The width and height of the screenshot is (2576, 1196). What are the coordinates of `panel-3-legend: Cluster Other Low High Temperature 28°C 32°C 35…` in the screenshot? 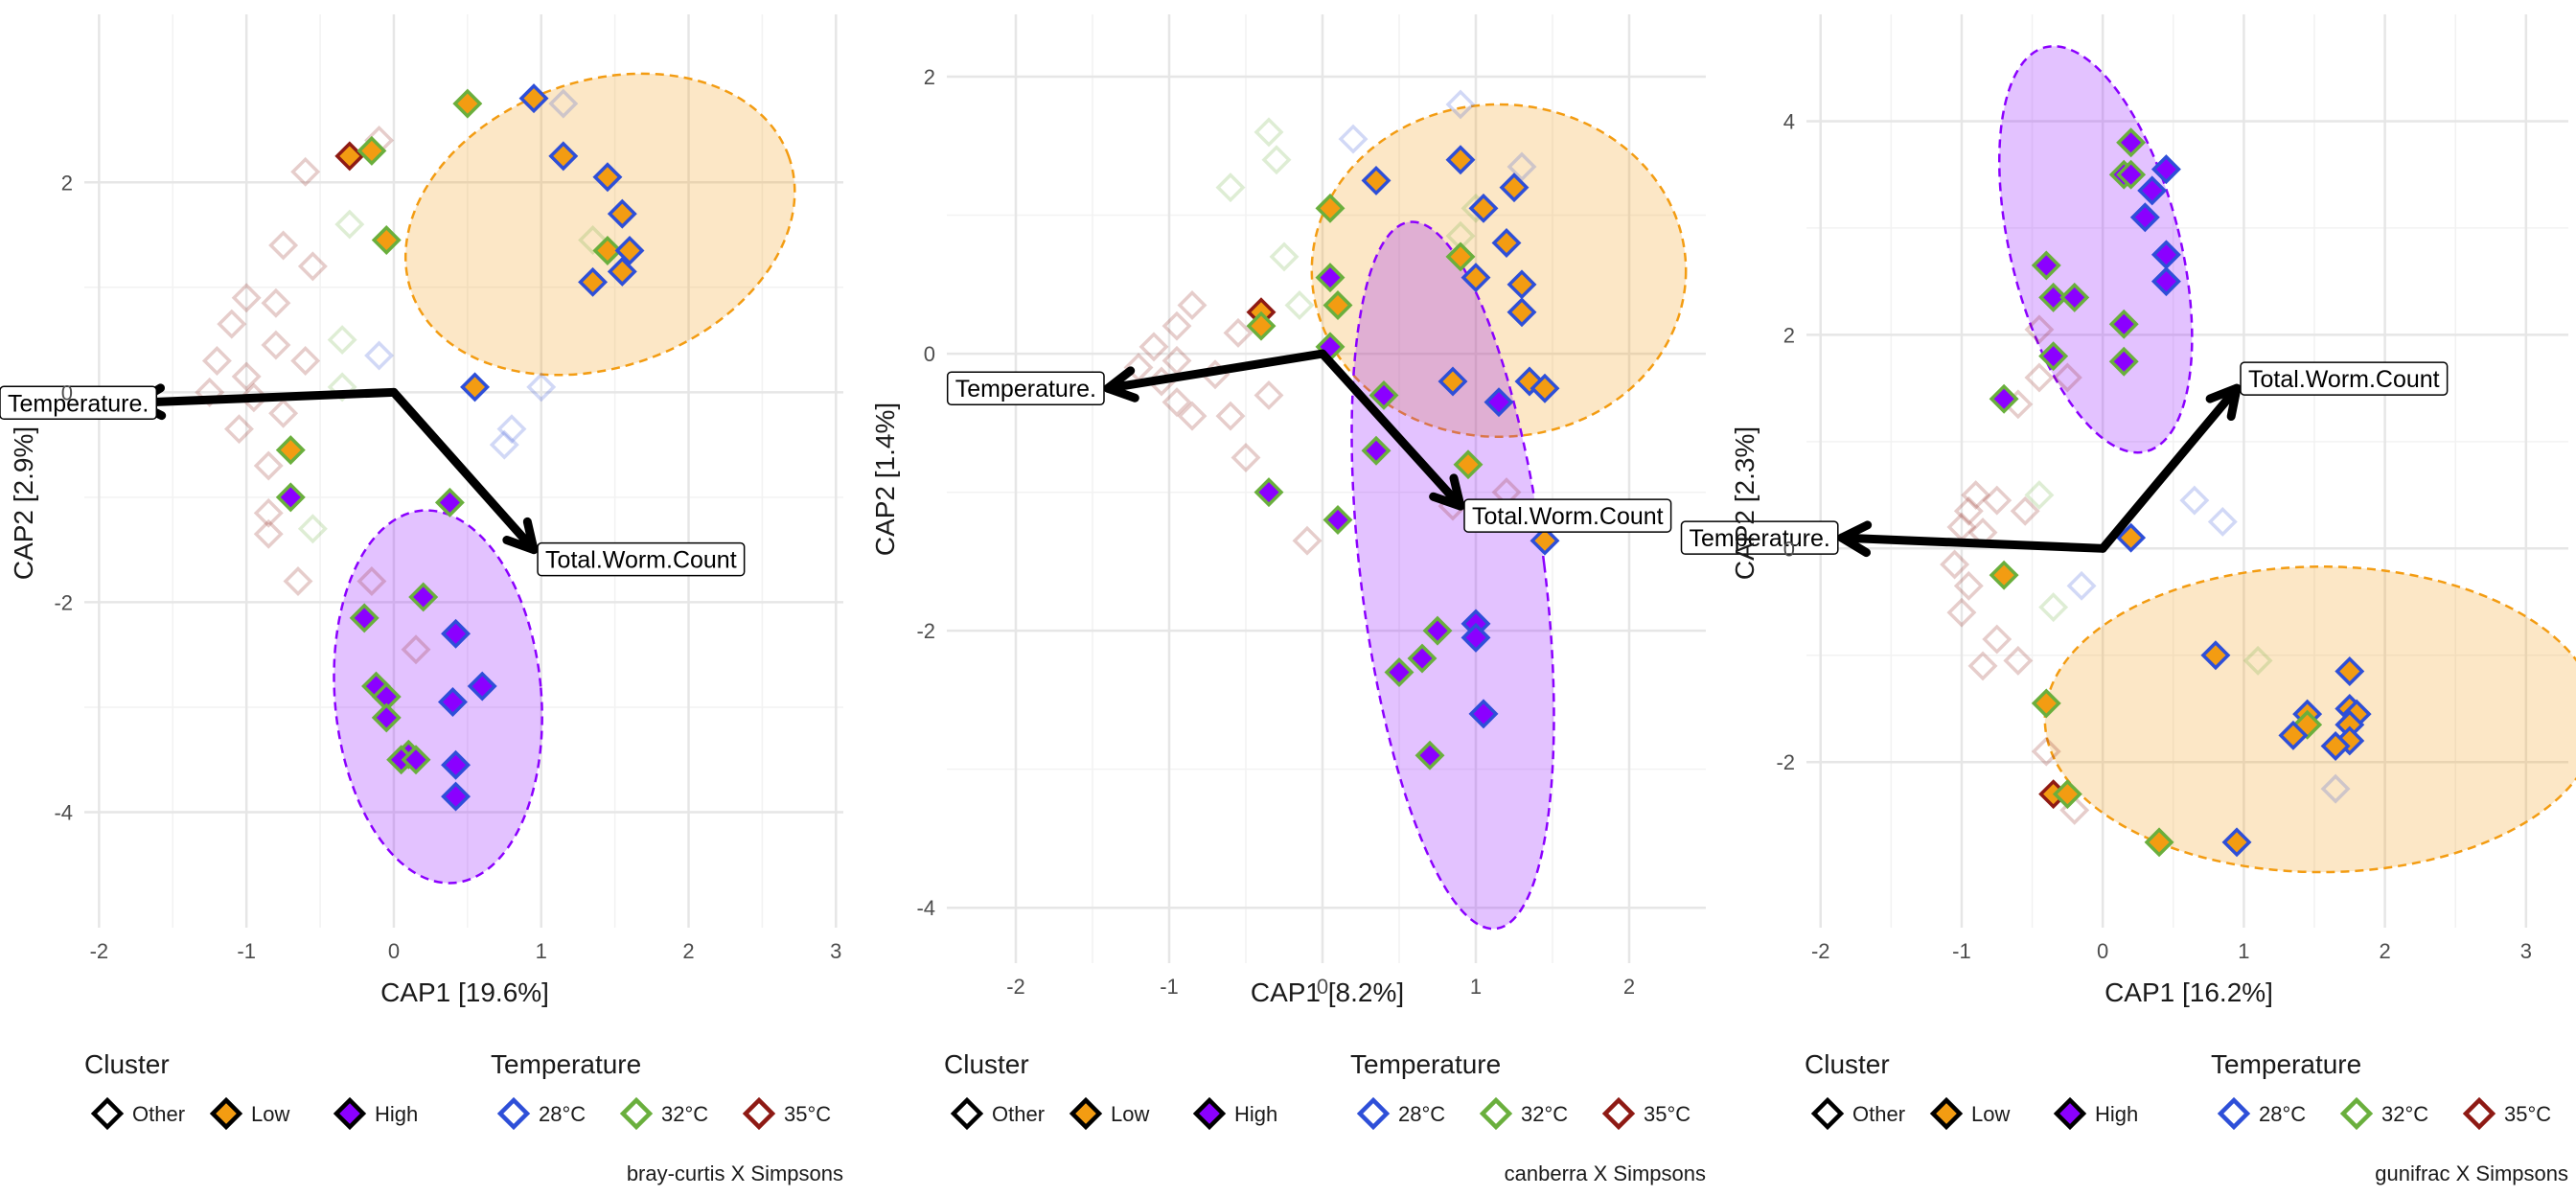 It's located at (2178, 1090).